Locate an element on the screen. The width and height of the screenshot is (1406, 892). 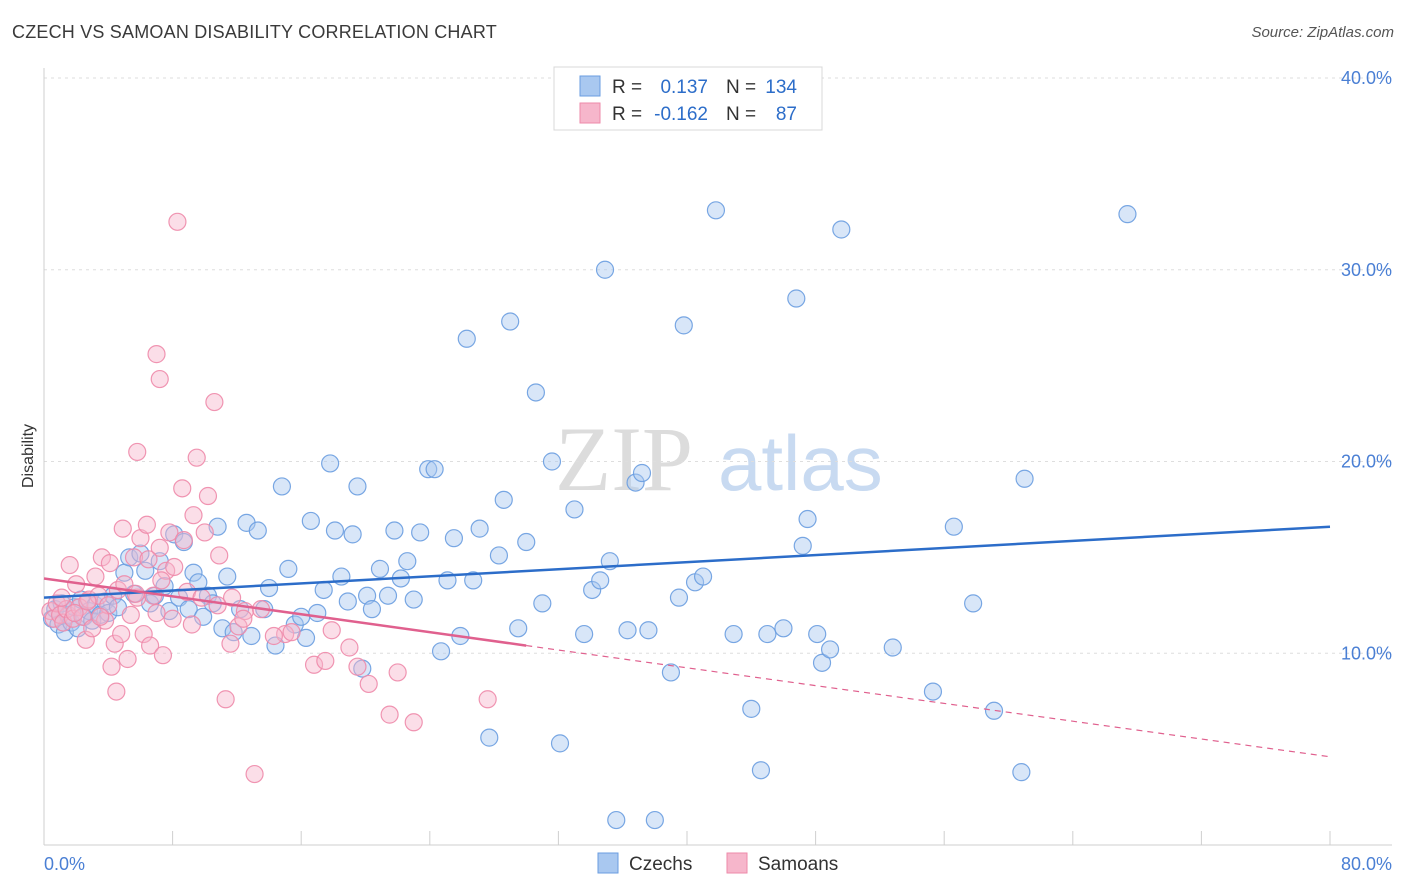
stats-swatch-samoans is located at coordinates (590, 113).